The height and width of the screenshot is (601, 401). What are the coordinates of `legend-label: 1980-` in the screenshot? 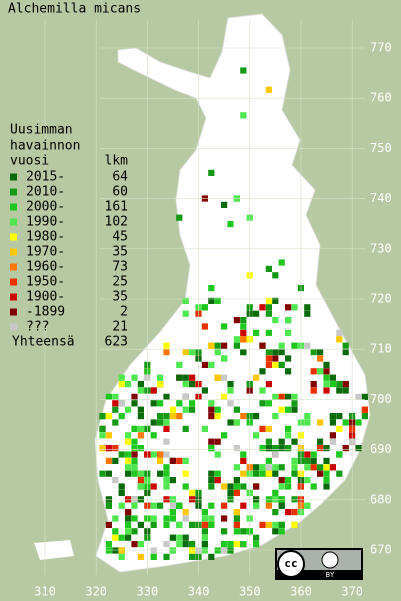 It's located at (45, 237).